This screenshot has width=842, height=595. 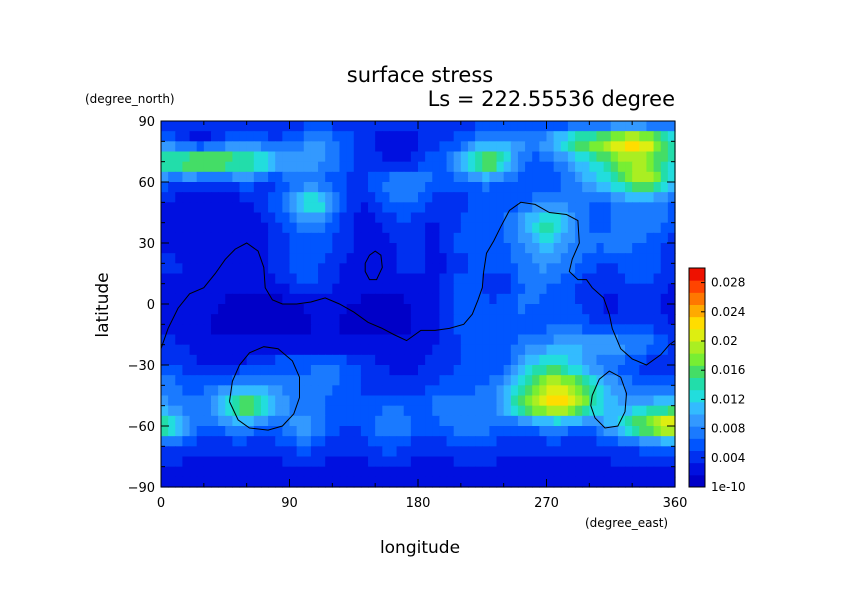 What do you see at coordinates (675, 503) in the screenshot?
I see `x-tick-label: 360` at bounding box center [675, 503].